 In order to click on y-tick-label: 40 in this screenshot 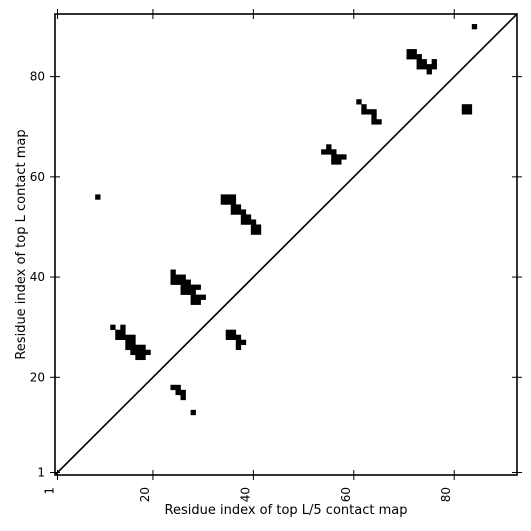, I will do `click(37, 277)`.